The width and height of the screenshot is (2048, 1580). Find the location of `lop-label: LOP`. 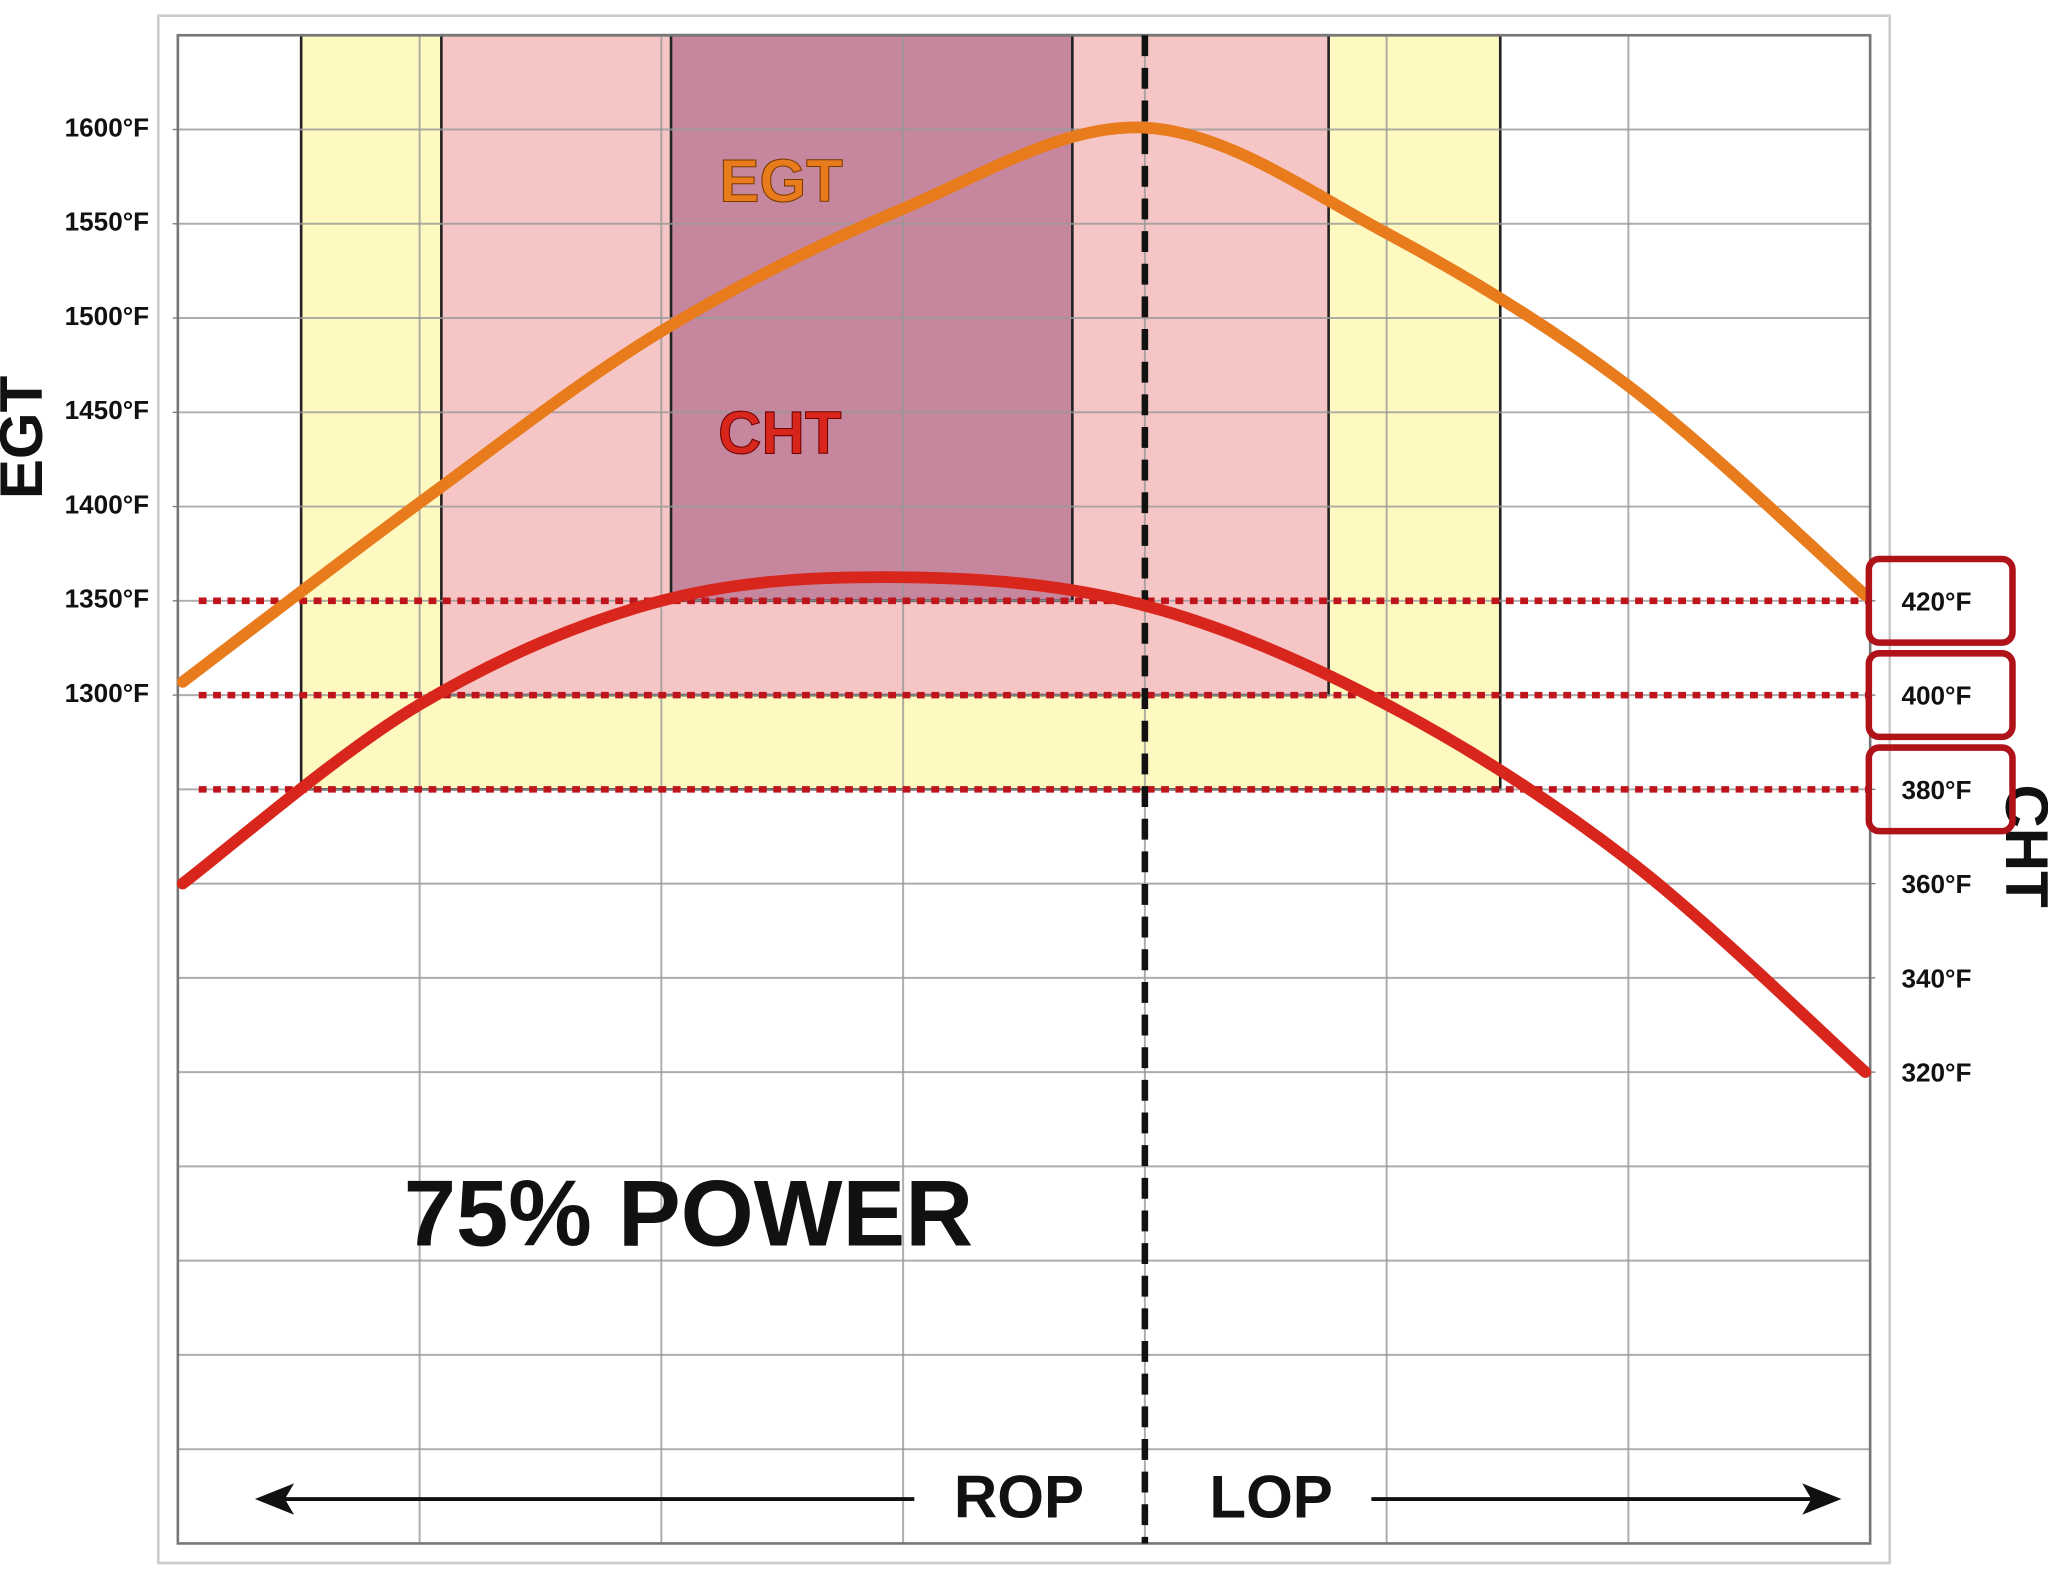

lop-label: LOP is located at coordinates (1270, 1497).